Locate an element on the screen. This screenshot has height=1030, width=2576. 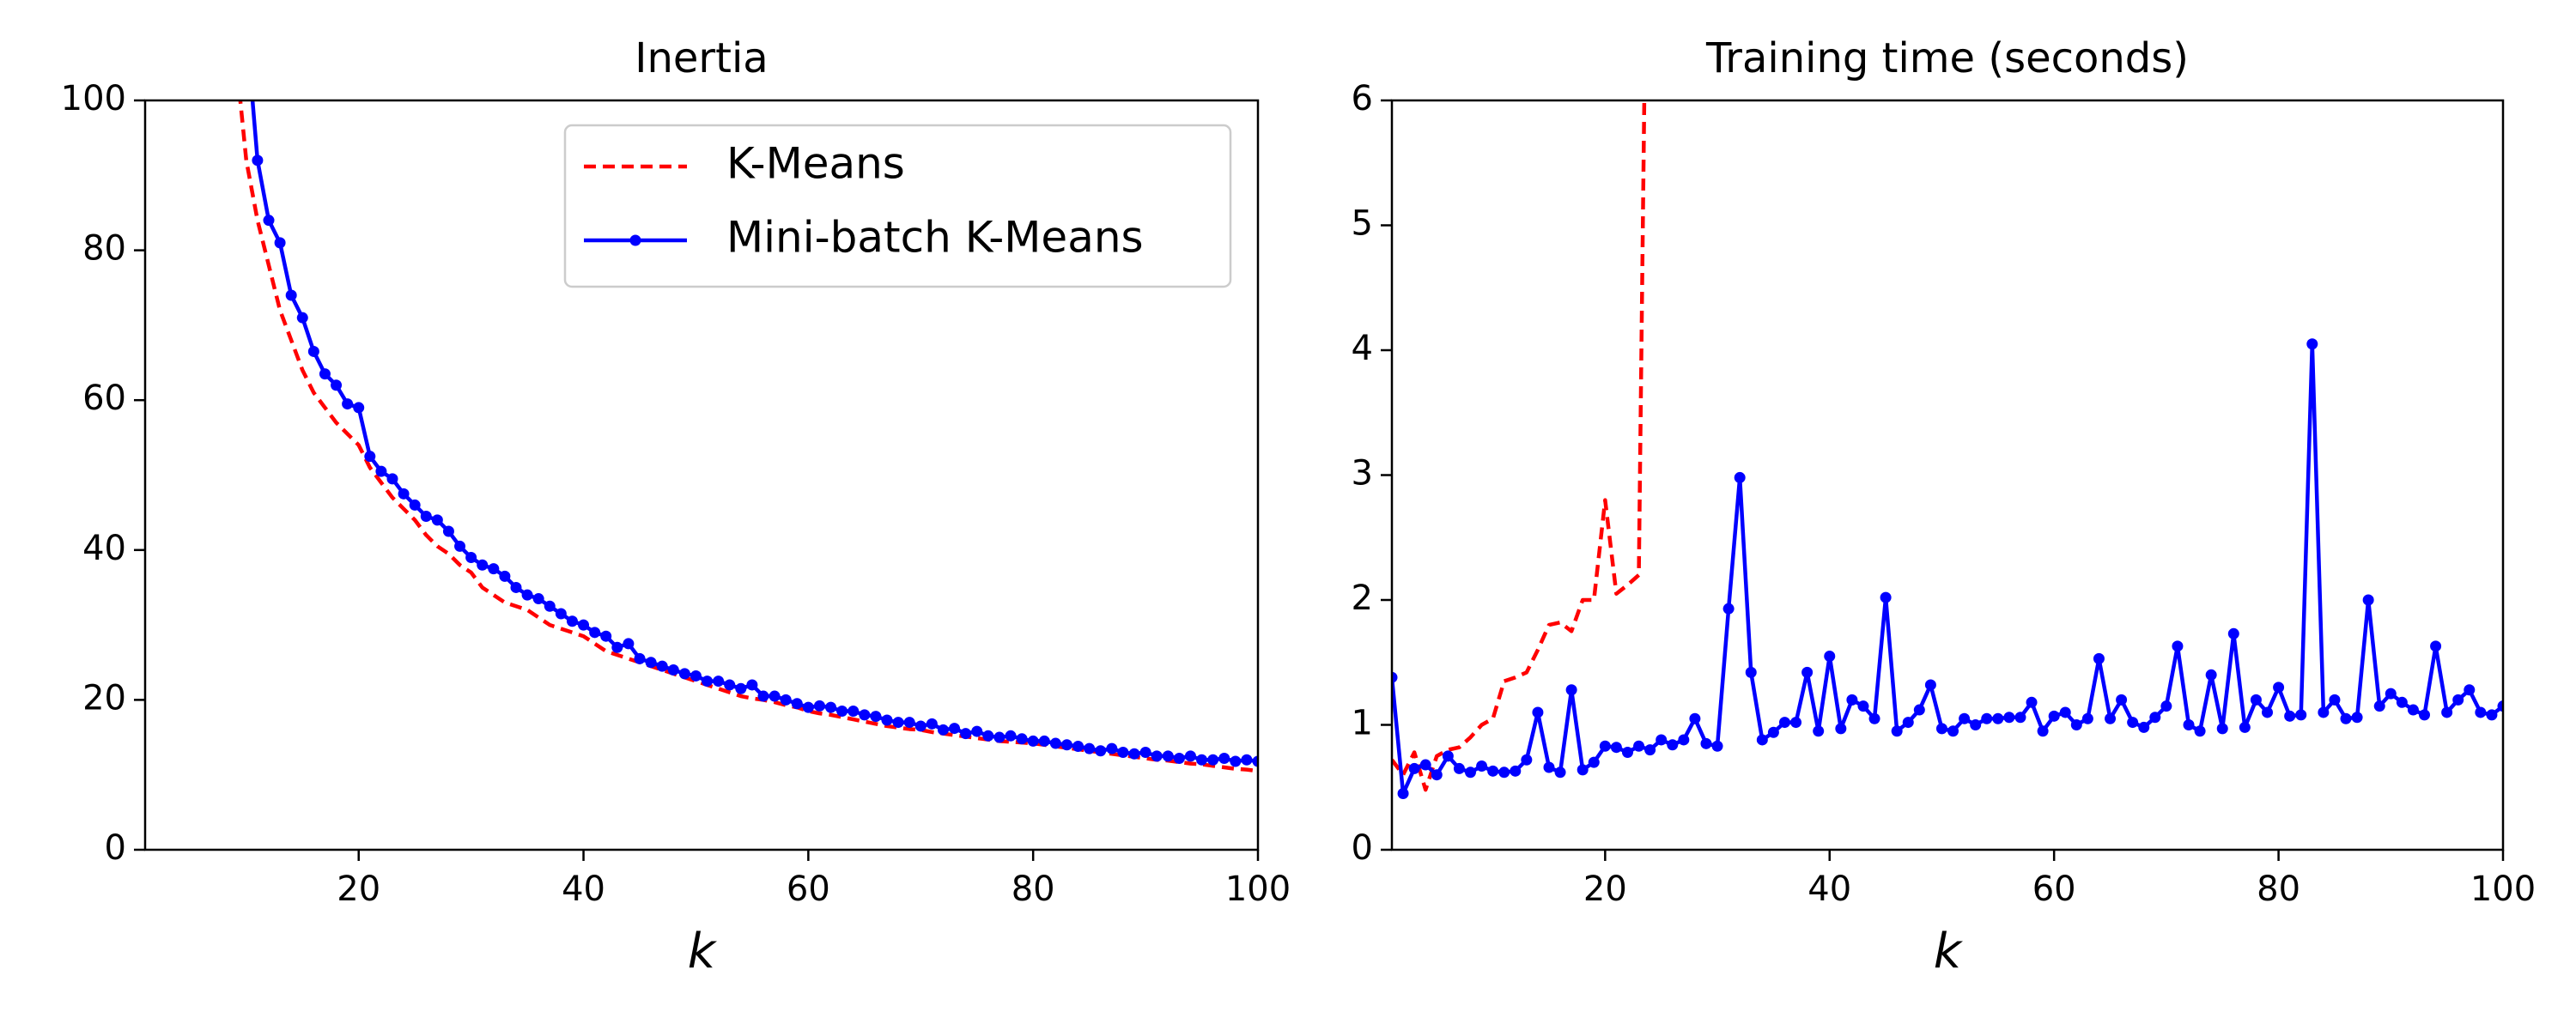
x-tick-label: 80 is located at coordinates (2279, 889).